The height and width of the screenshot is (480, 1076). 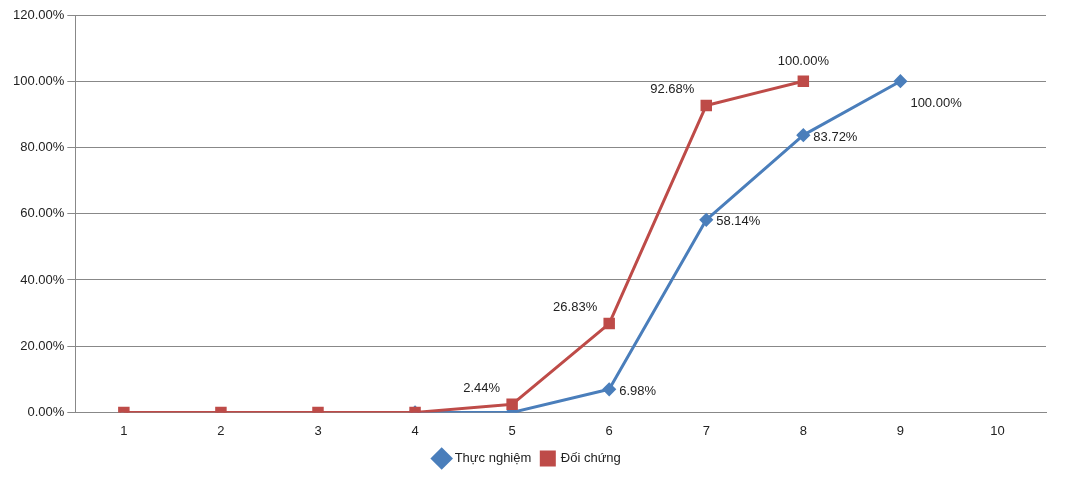 I want to click on y-tick-label: 120.00%, so click(x=38, y=14).